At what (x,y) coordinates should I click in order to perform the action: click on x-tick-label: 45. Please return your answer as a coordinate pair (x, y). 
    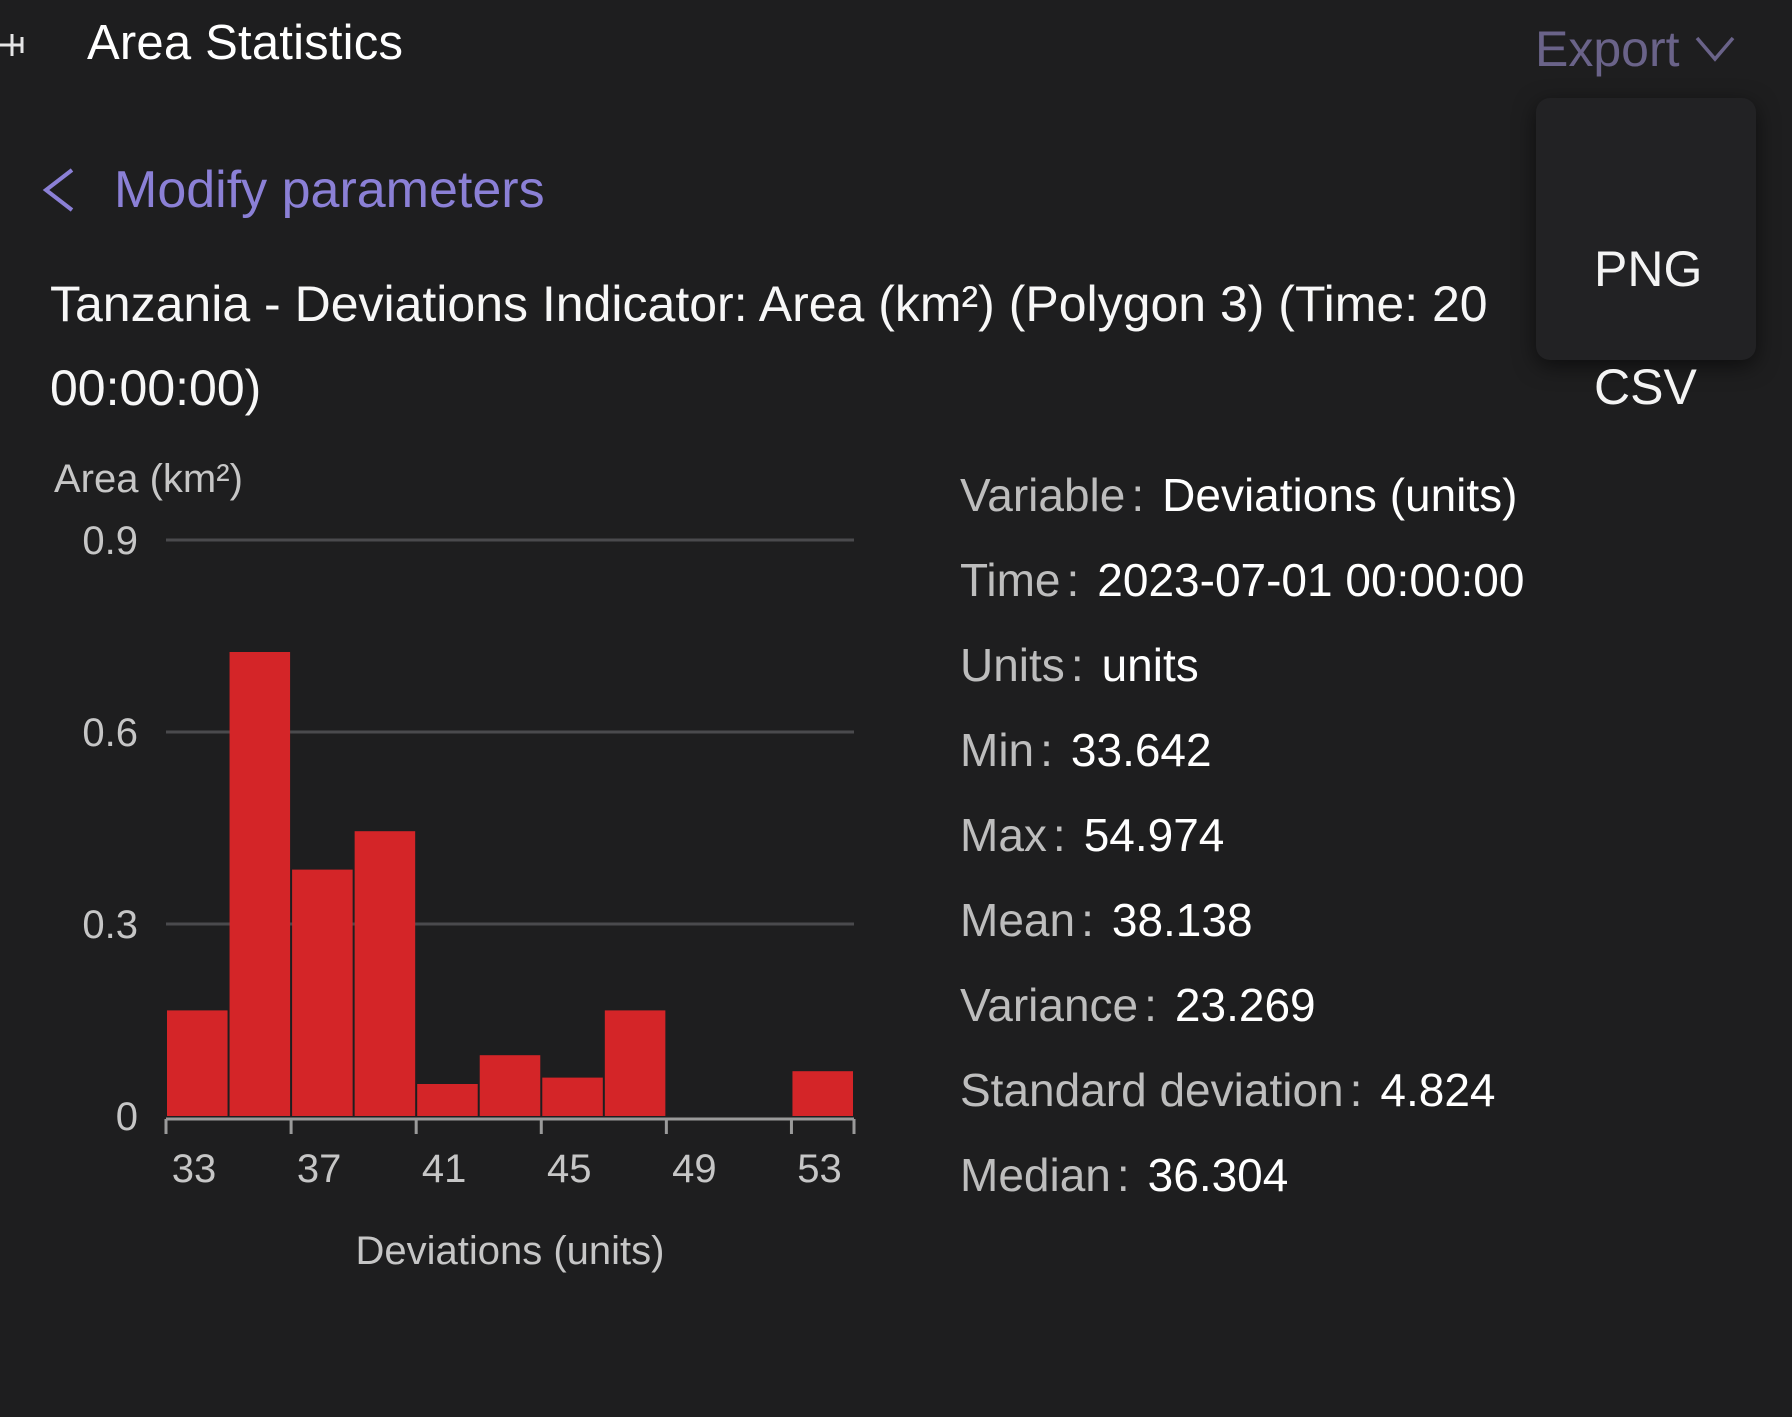
    Looking at the image, I should click on (569, 1169).